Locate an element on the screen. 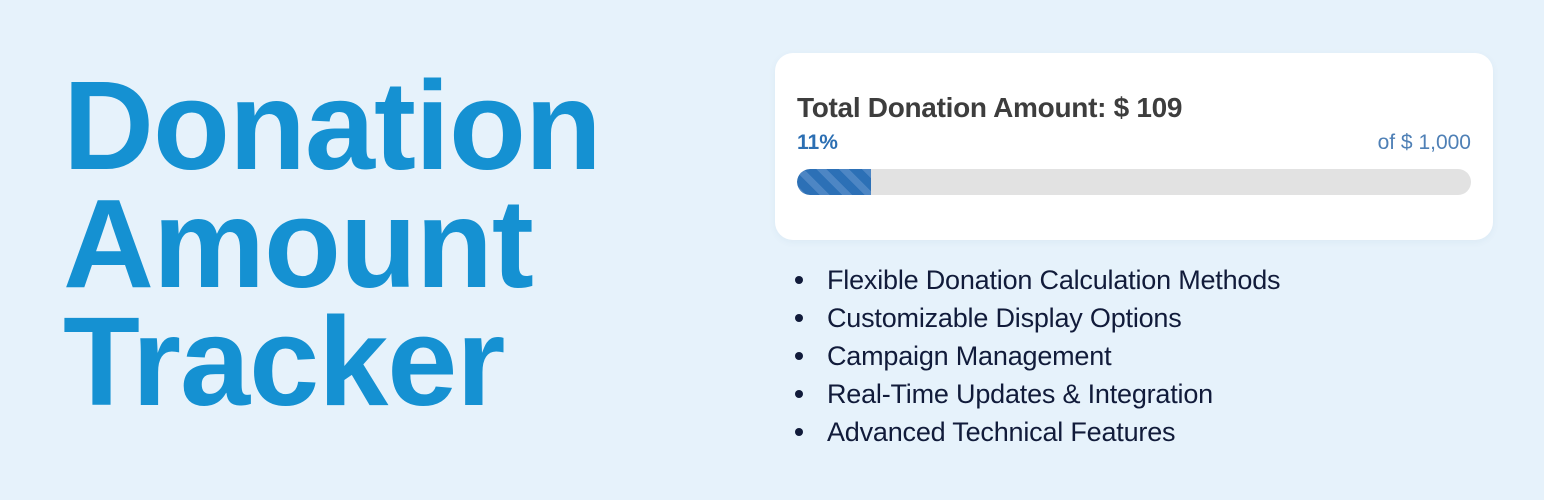  total-donation-amount-label: Total Donation Amount: $ 109 is located at coordinates (990, 107).